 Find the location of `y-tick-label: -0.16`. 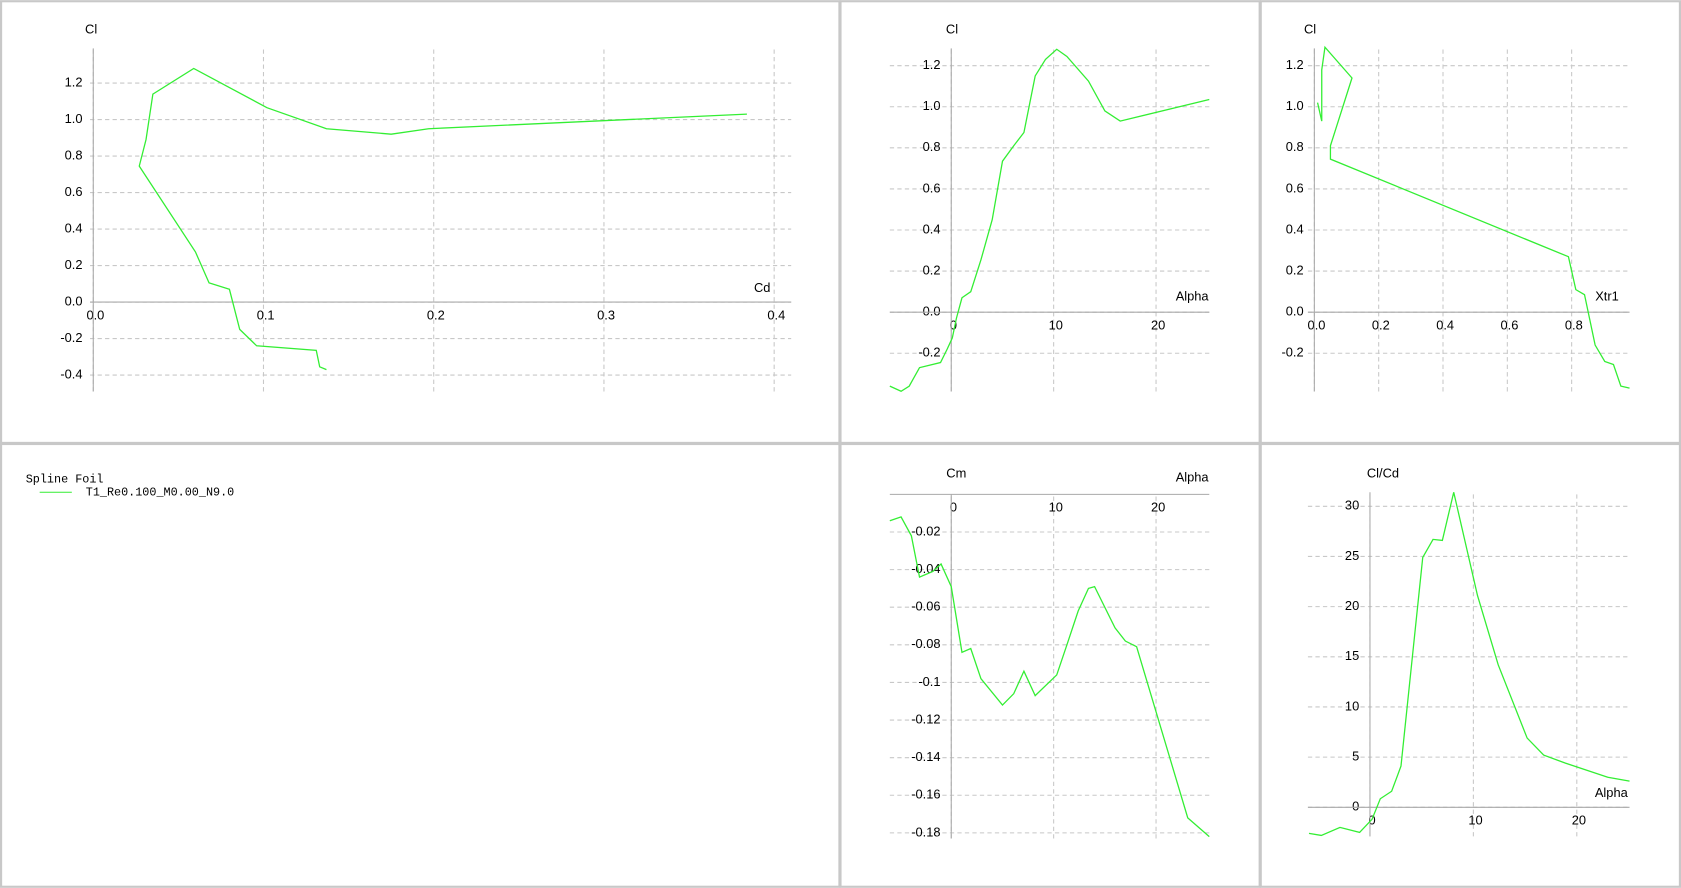

y-tick-label: -0.16 is located at coordinates (925, 794).